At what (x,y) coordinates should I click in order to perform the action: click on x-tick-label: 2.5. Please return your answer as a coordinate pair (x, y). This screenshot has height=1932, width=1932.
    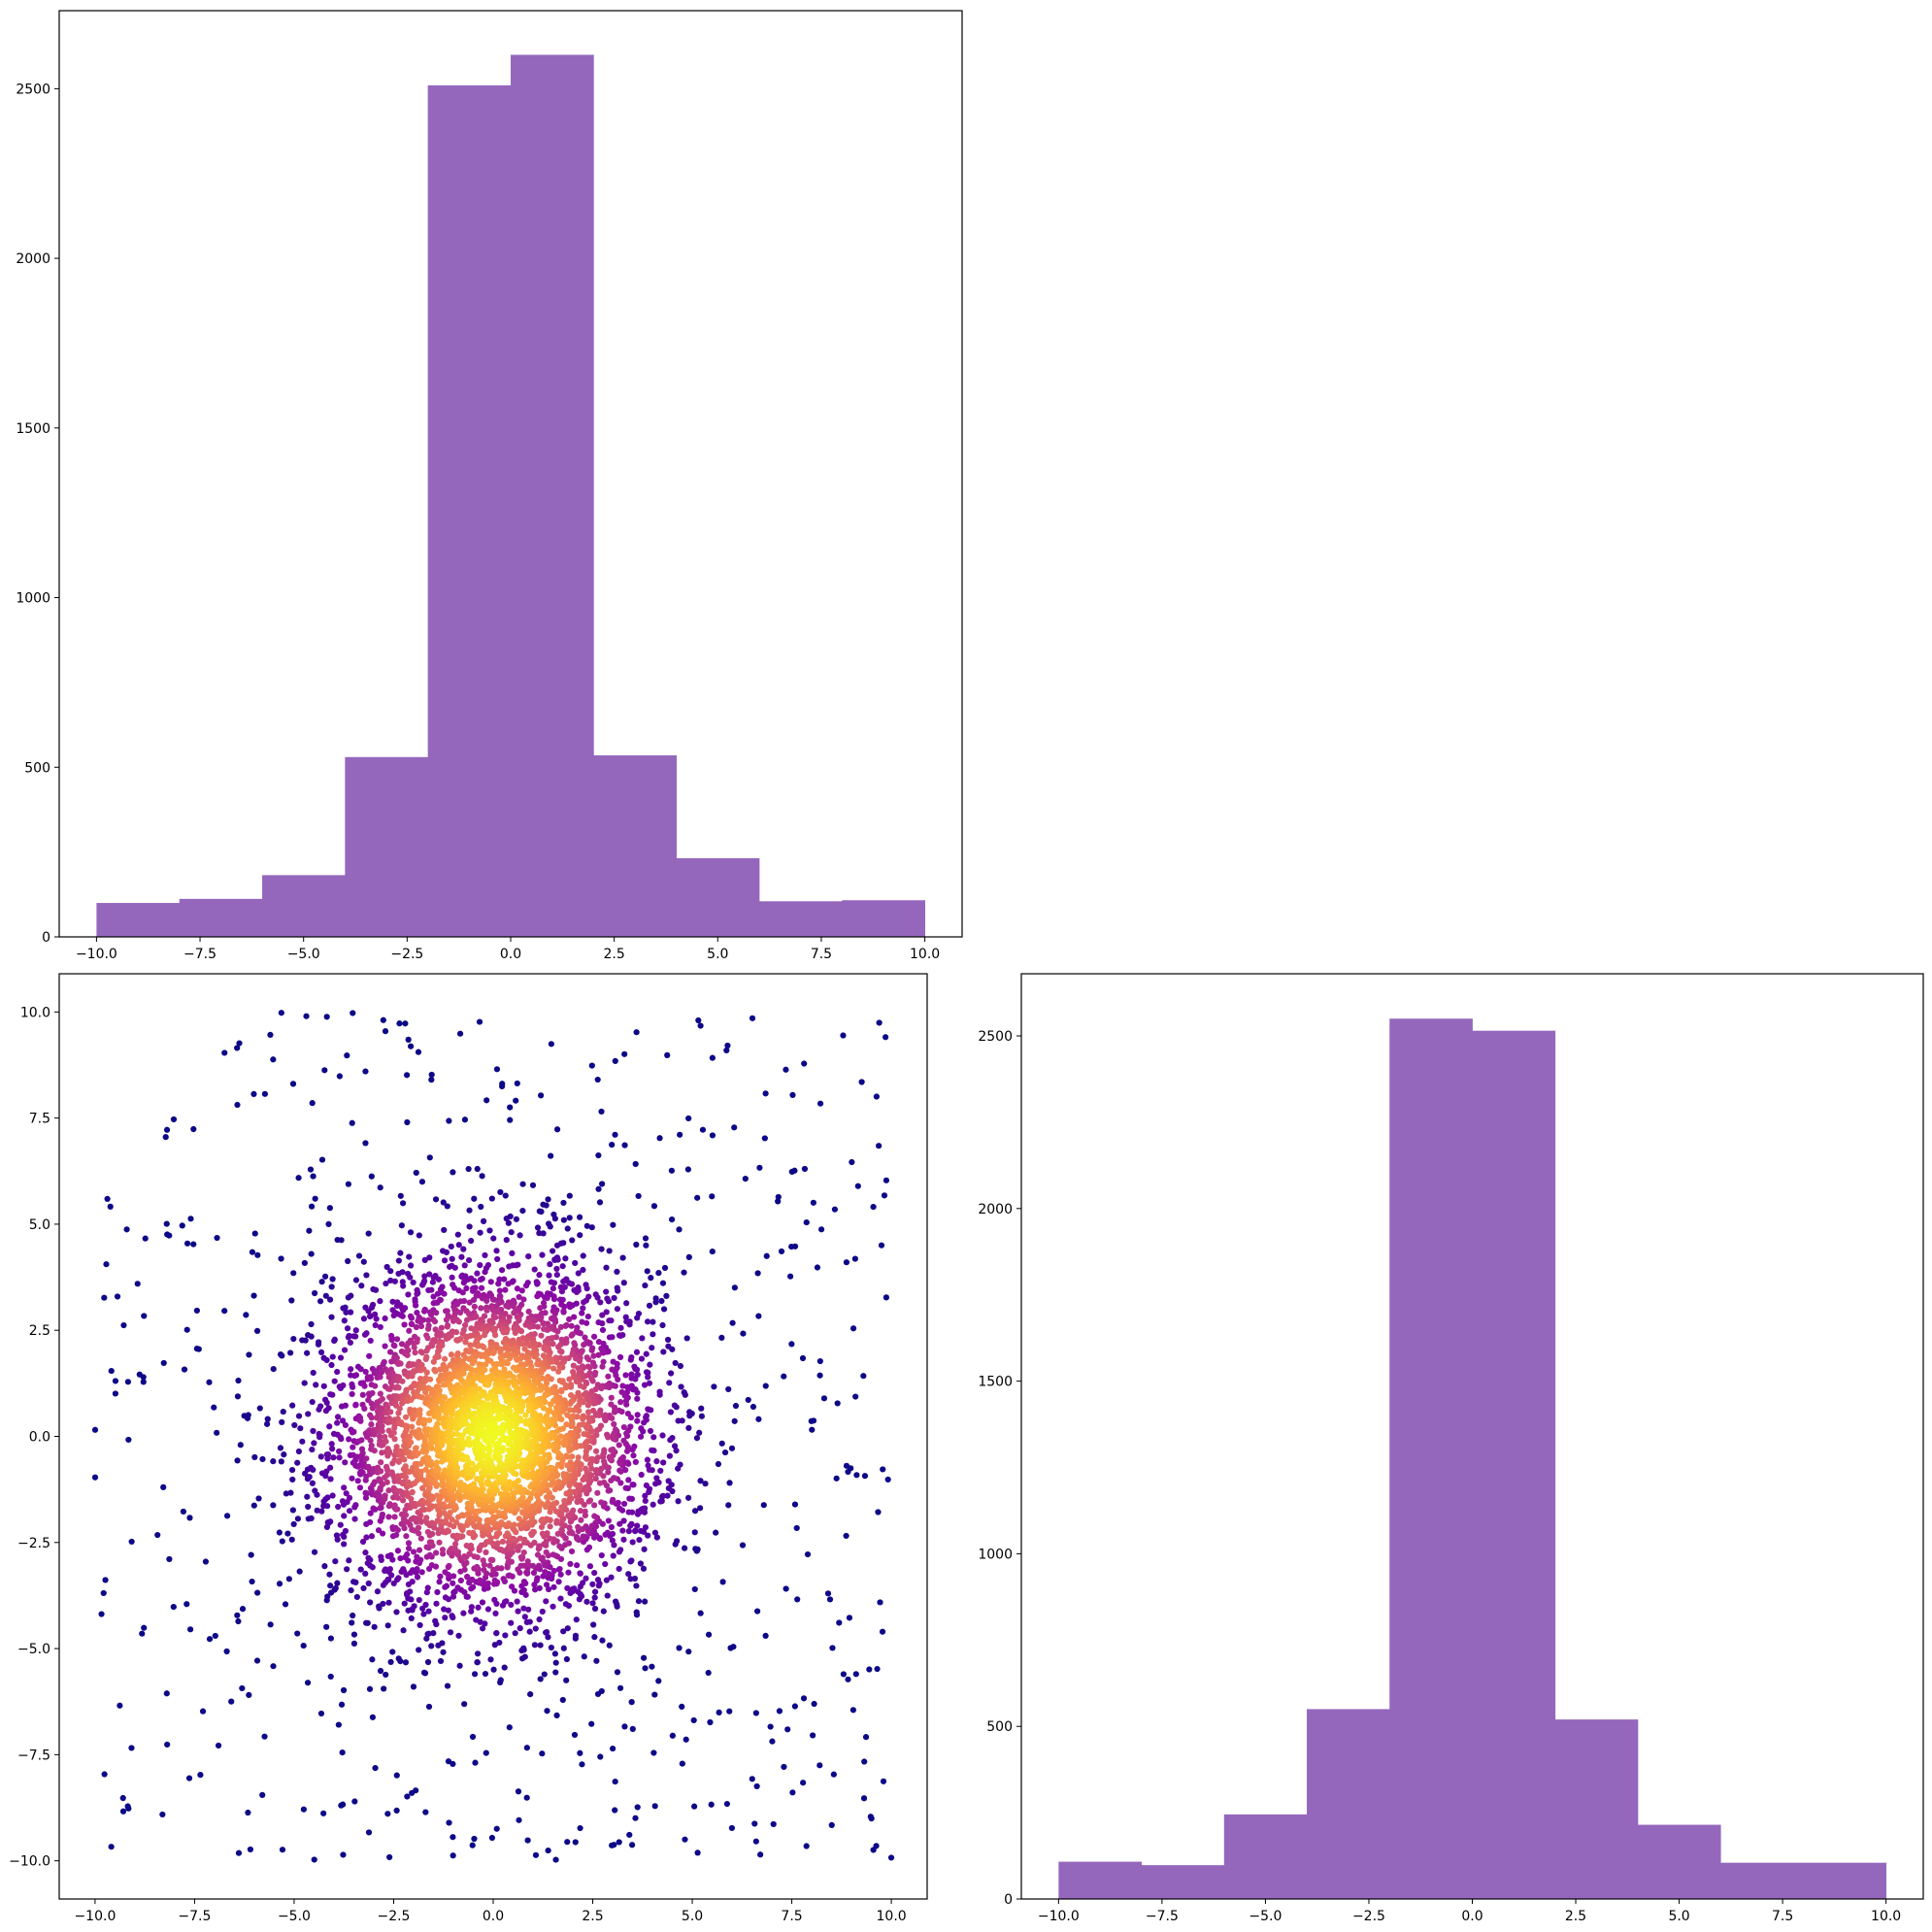
    Looking at the image, I should click on (614, 954).